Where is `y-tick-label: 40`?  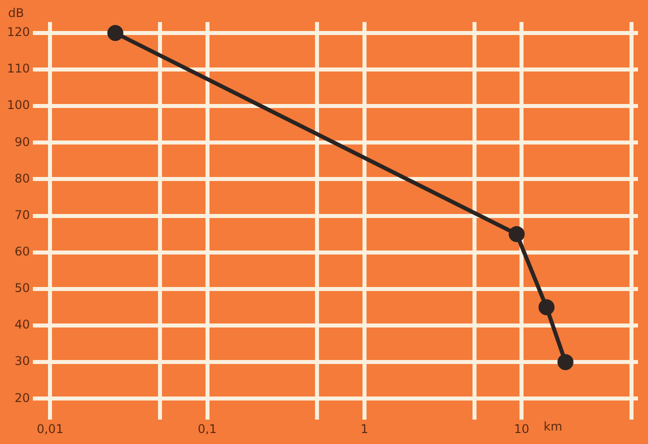 y-tick-label: 40 is located at coordinates (22, 325).